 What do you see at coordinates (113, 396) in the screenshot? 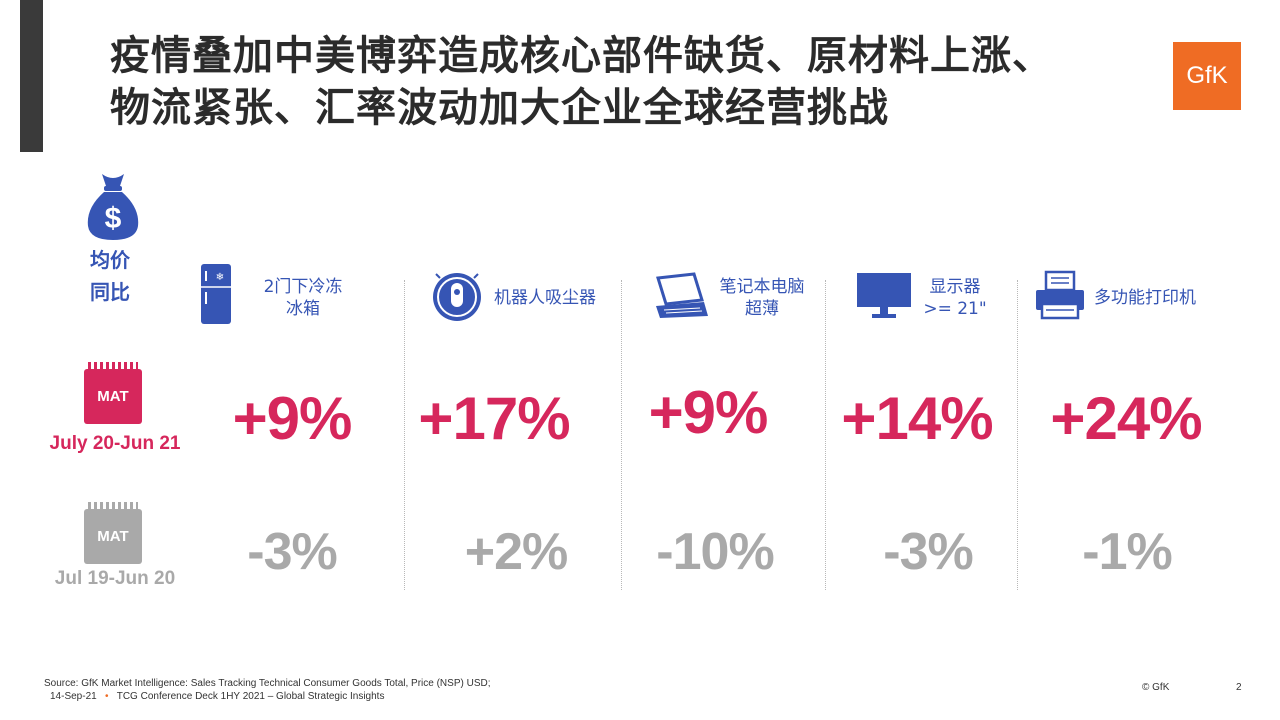
I see `badge-current: MAT` at bounding box center [113, 396].